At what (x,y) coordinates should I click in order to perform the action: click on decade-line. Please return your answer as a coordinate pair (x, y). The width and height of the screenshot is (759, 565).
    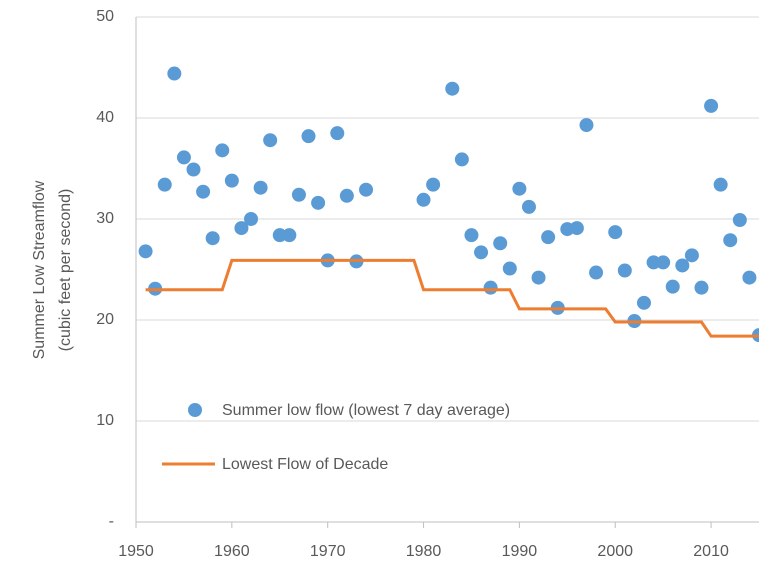
    Looking at the image, I should click on (452, 298).